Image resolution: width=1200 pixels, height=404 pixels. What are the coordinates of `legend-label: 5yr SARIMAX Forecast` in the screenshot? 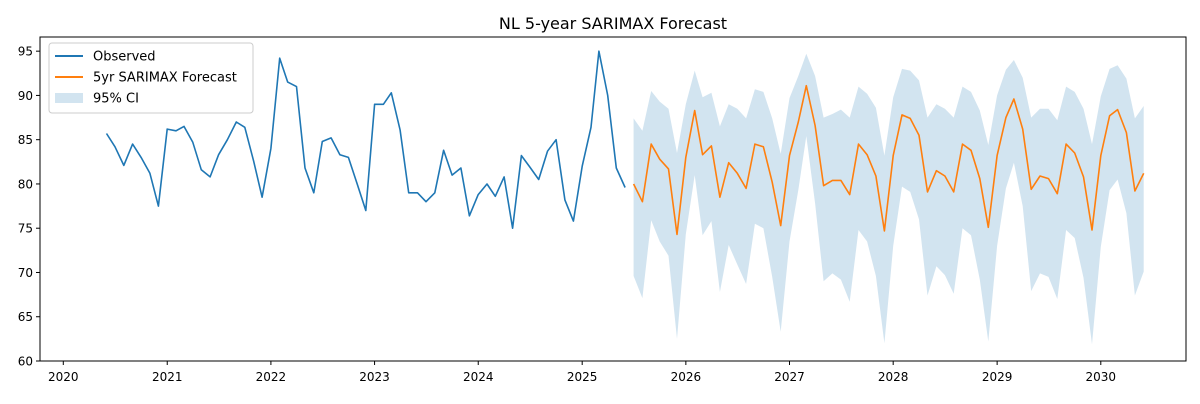 It's located at (165, 78).